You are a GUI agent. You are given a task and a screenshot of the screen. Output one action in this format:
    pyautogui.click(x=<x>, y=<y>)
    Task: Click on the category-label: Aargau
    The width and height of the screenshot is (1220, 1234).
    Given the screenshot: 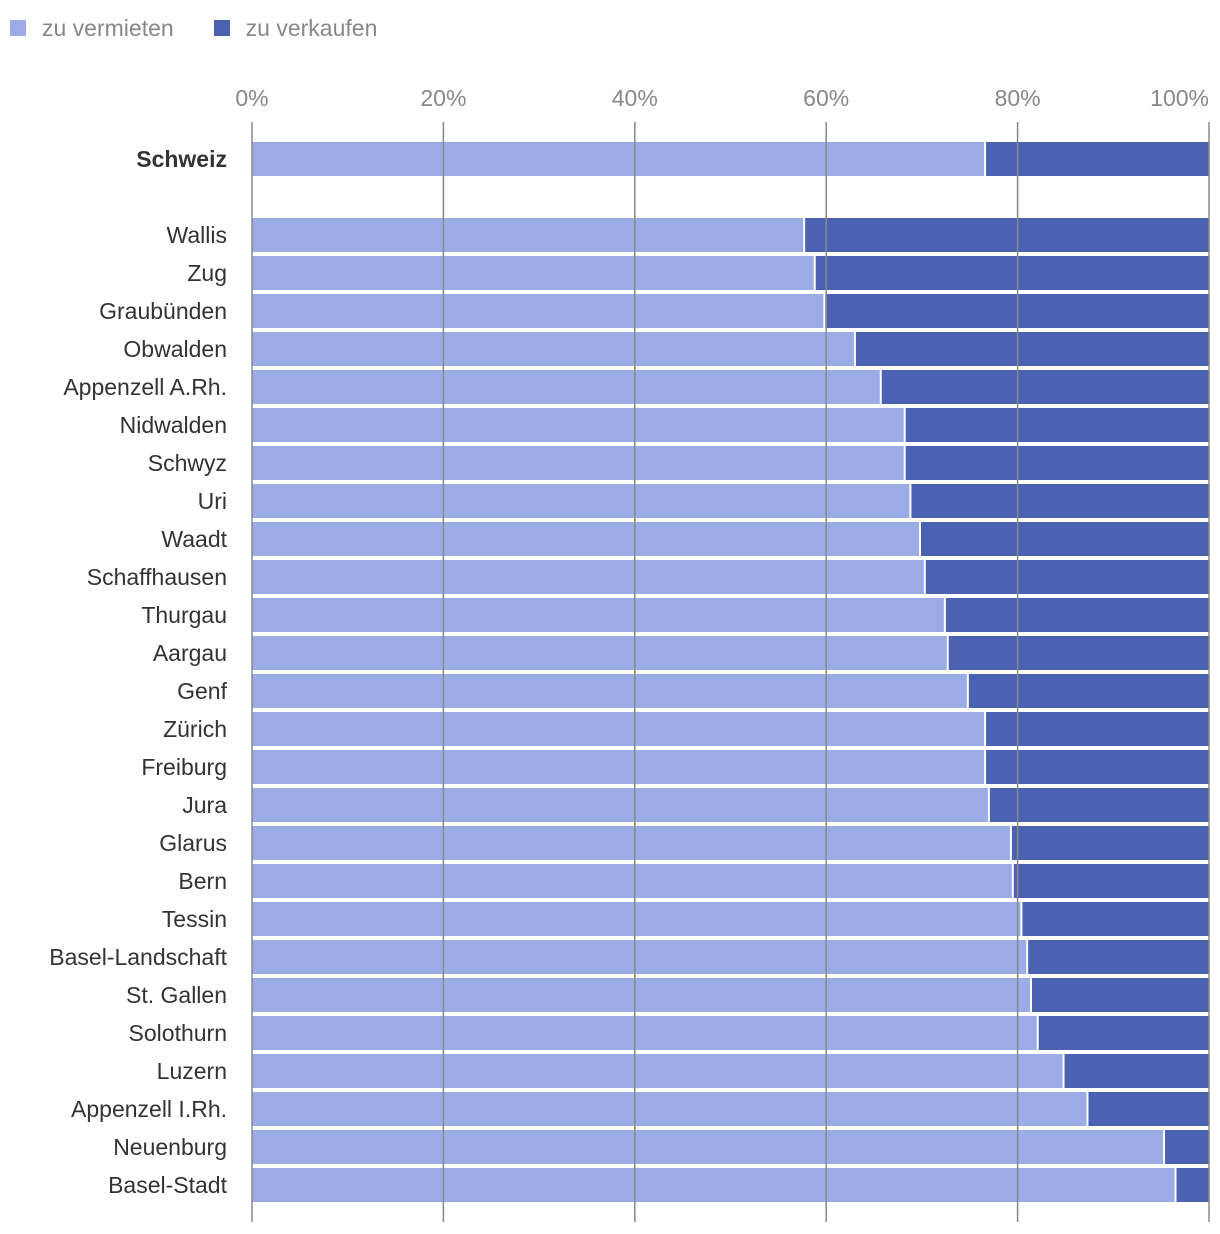 What is the action you would take?
    pyautogui.click(x=190, y=653)
    